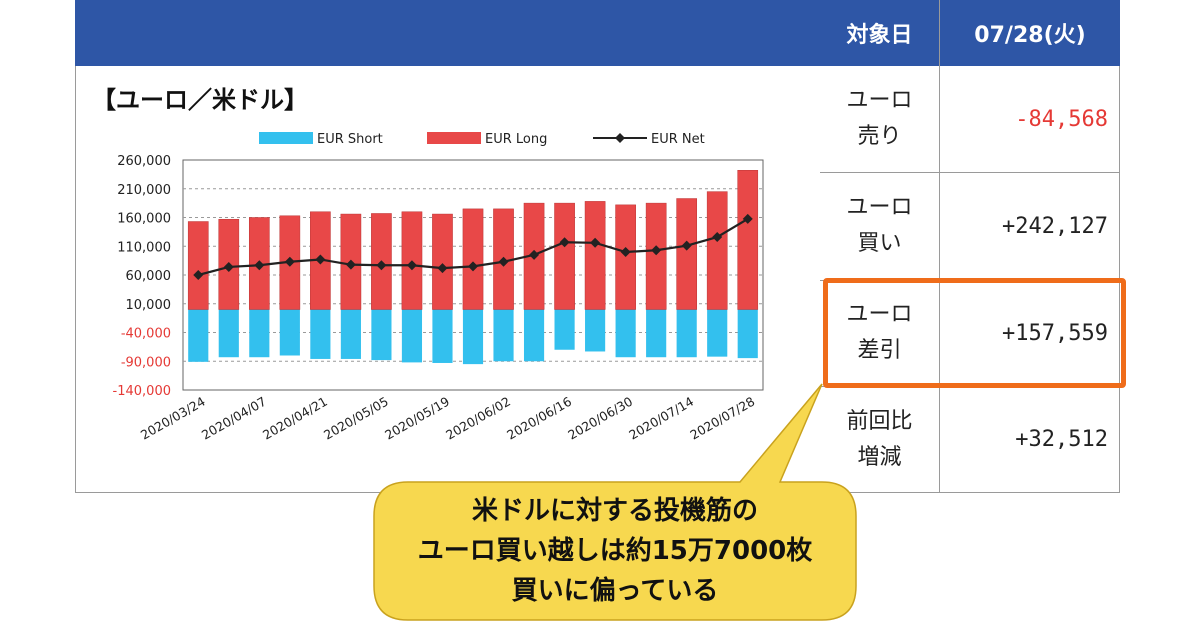 This screenshot has height=630, width=1200. What do you see at coordinates (880, 439) in the screenshot?
I see `row-label-change: 前回比 増減` at bounding box center [880, 439].